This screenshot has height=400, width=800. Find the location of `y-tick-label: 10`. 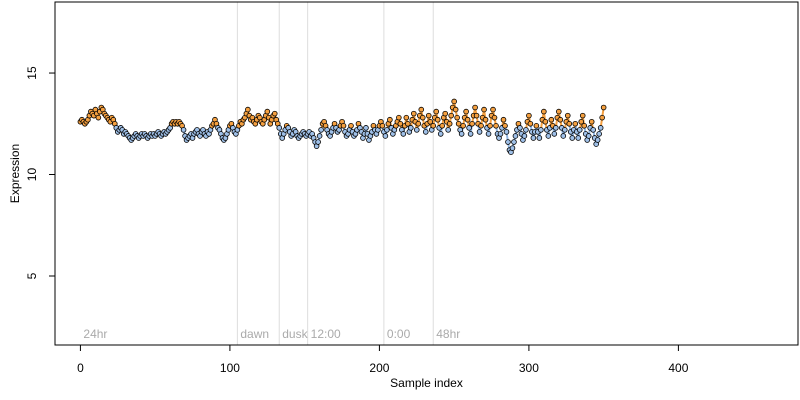

y-tick-label: 10 is located at coordinates (32, 175).